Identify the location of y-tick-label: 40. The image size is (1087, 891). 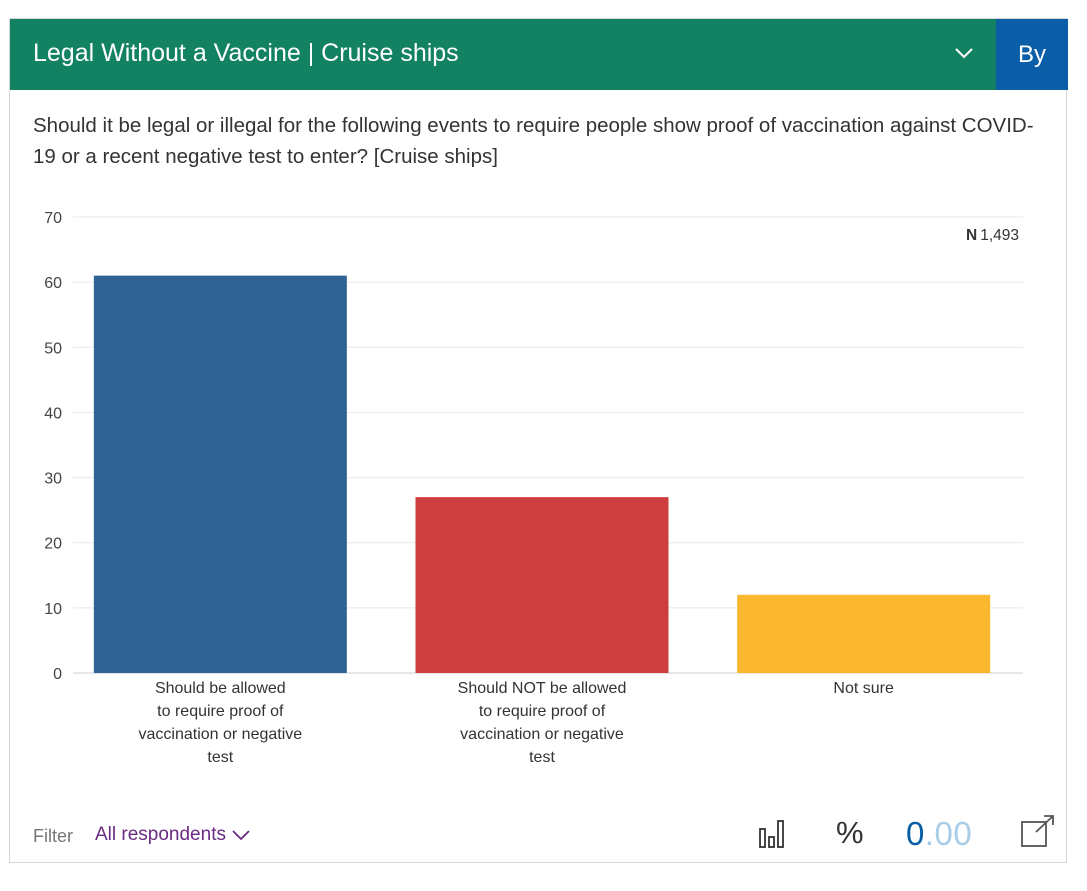
(53, 413).